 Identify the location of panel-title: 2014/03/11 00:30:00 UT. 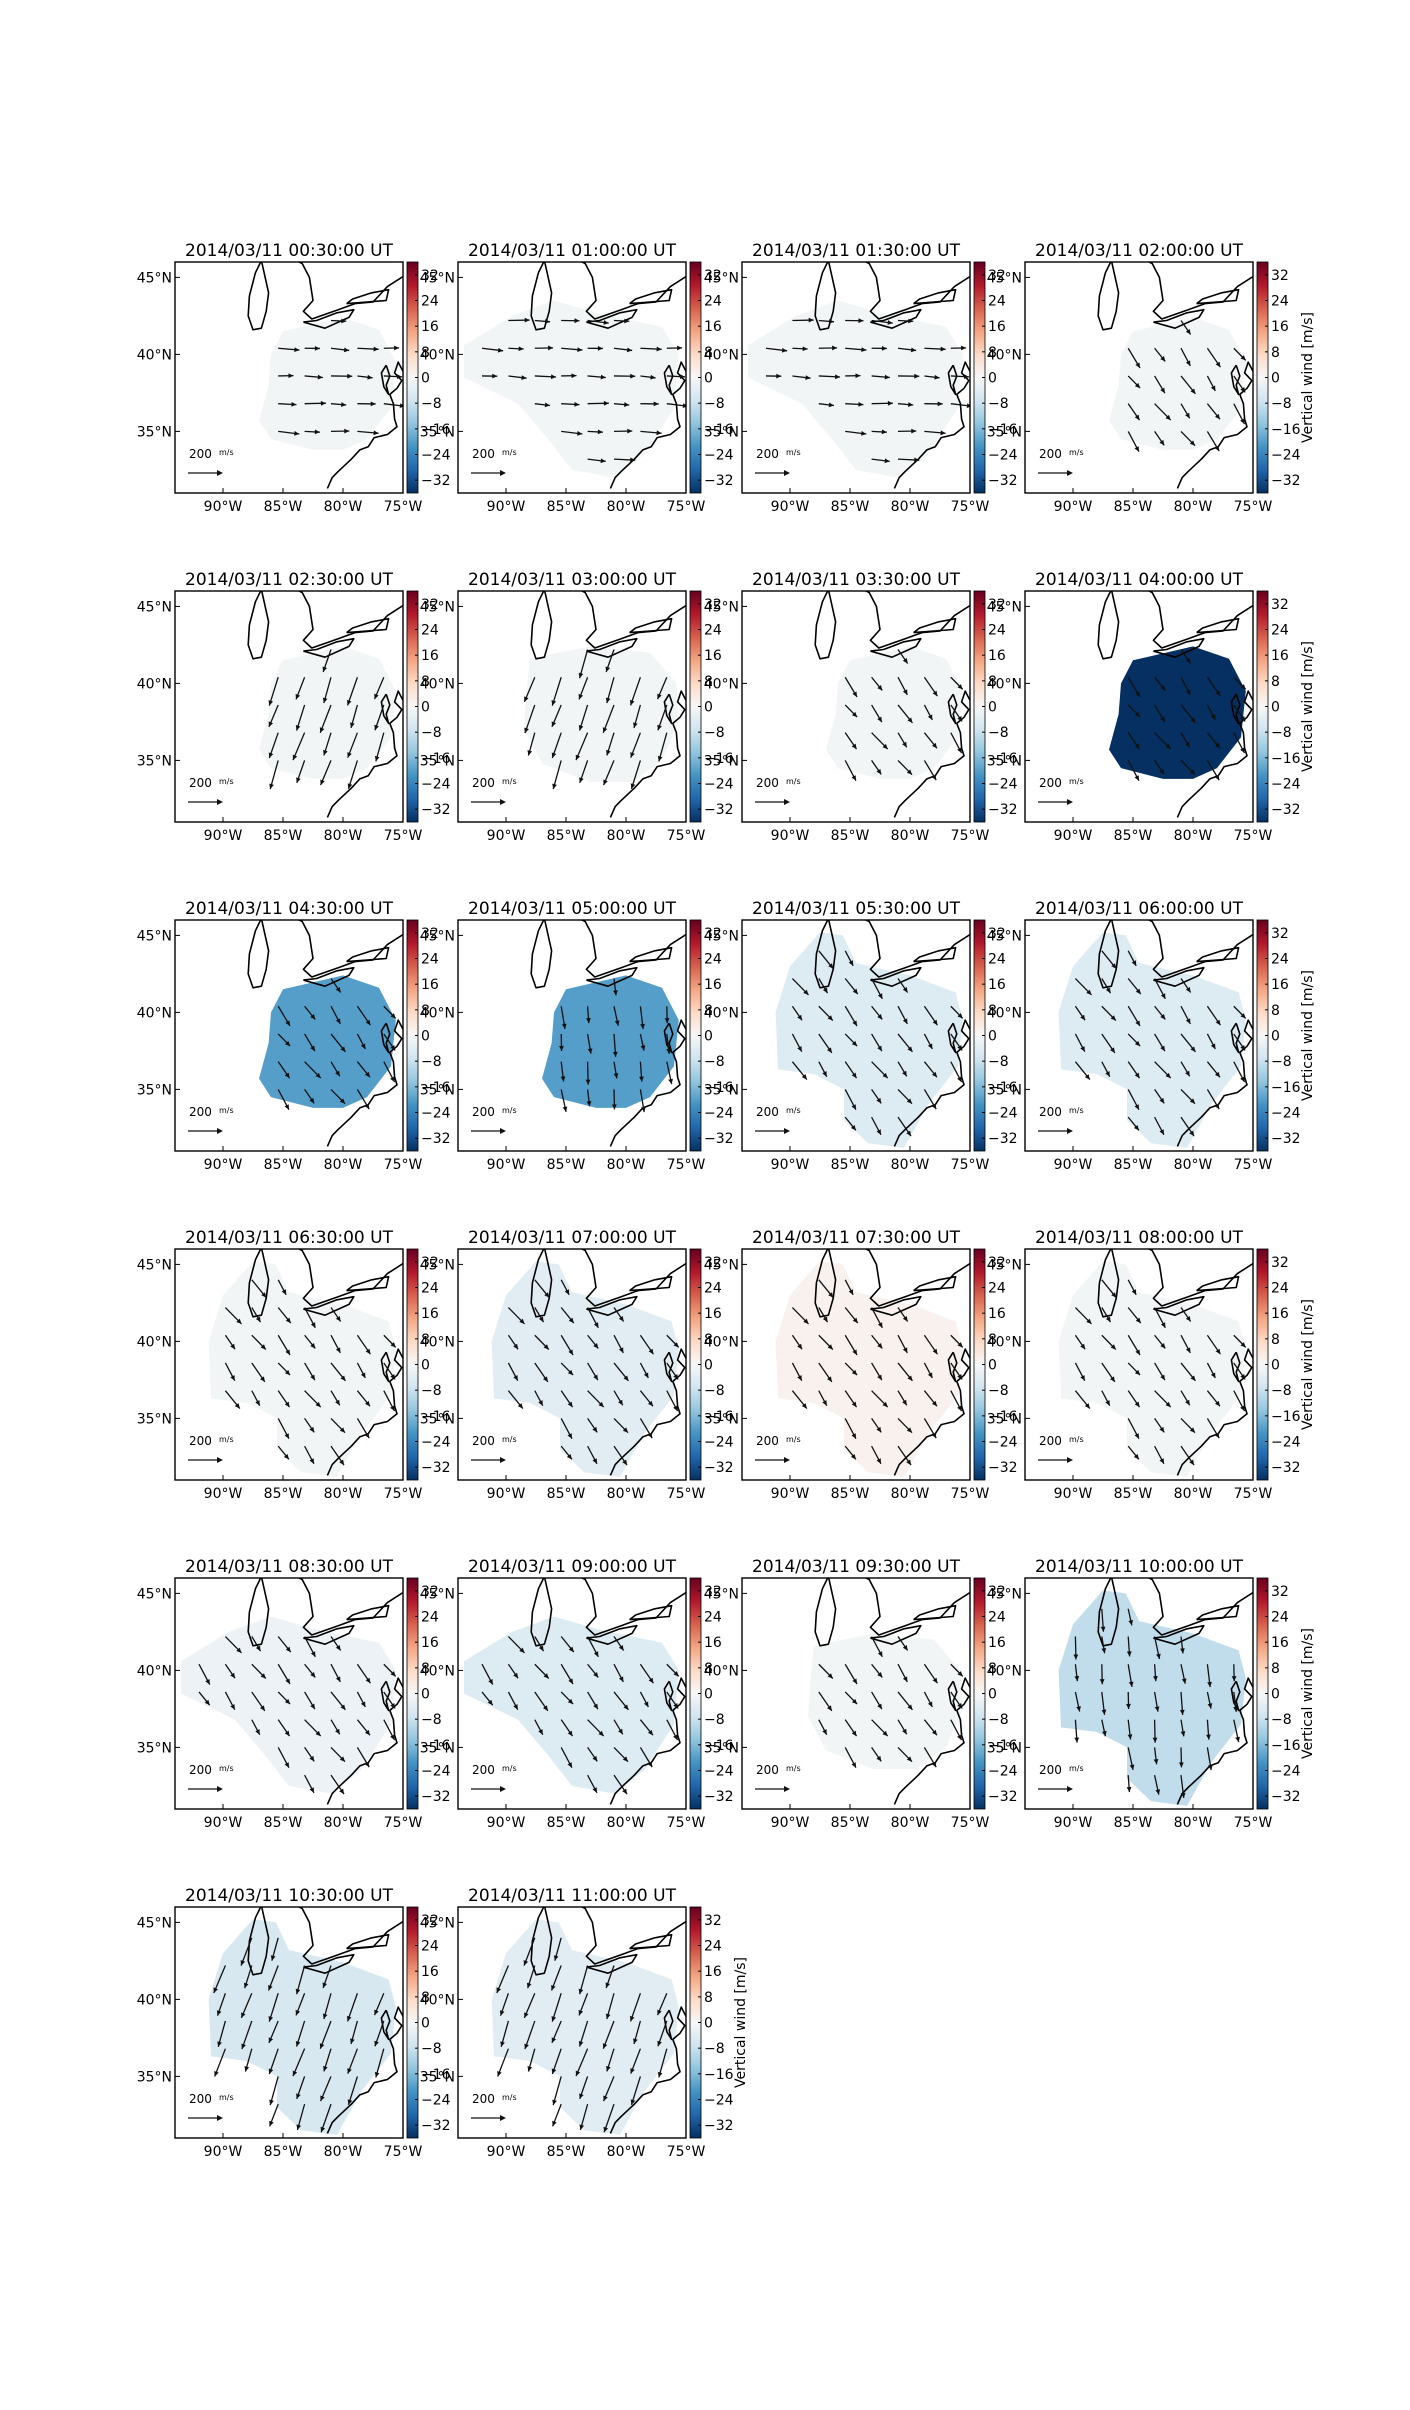
(289, 251).